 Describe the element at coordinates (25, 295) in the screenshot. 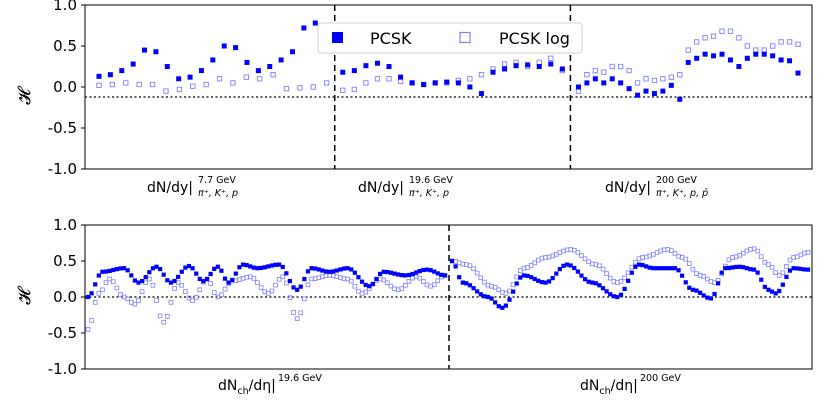

I see `bottom-y-axis-label: 𝓗` at that location.